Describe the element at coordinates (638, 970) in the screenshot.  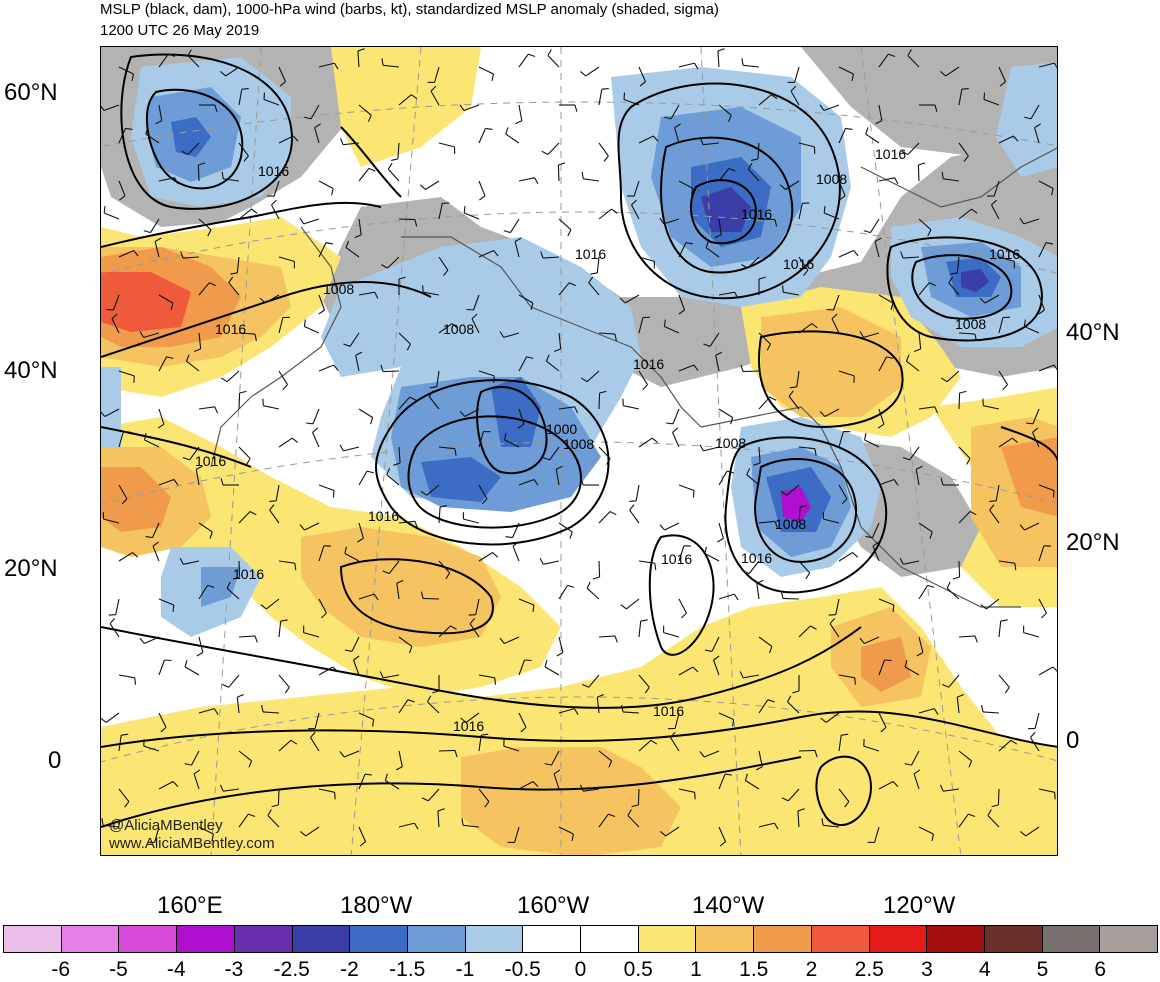
I see `colorbar-label: 0.5` at that location.